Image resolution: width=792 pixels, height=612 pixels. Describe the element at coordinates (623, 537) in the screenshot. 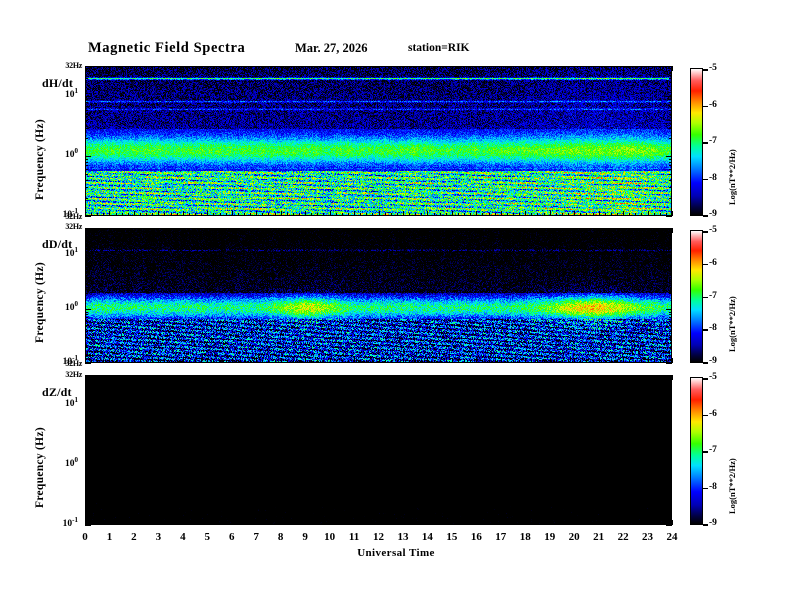

I see `xtick-label-22: 22` at that location.